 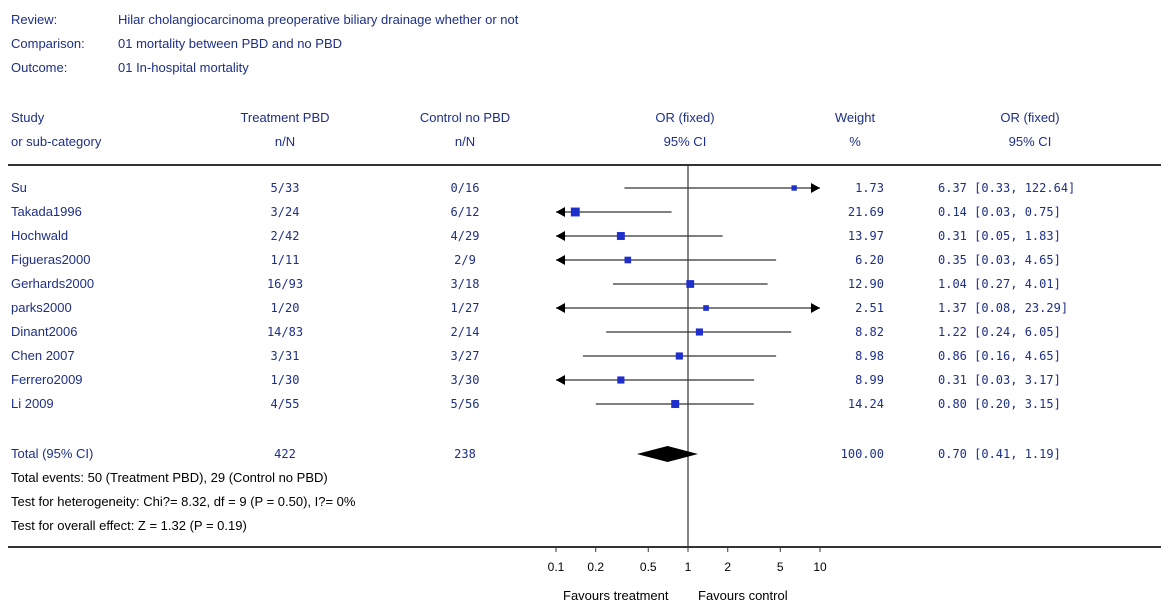 What do you see at coordinates (285, 284) in the screenshot?
I see `study-treatment: 16/93` at bounding box center [285, 284].